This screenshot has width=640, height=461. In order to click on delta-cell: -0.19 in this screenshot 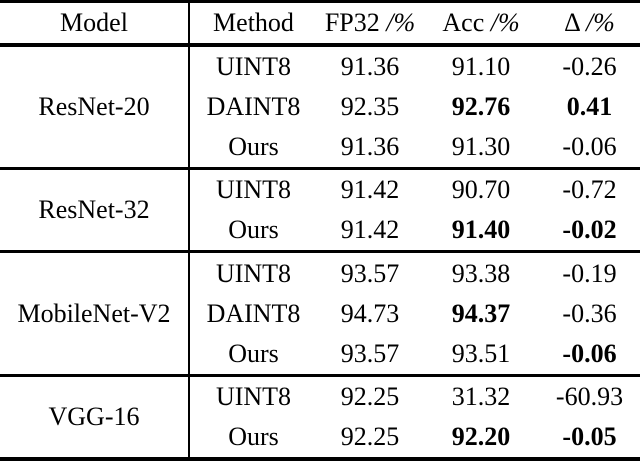, I will do `click(589, 272)`.